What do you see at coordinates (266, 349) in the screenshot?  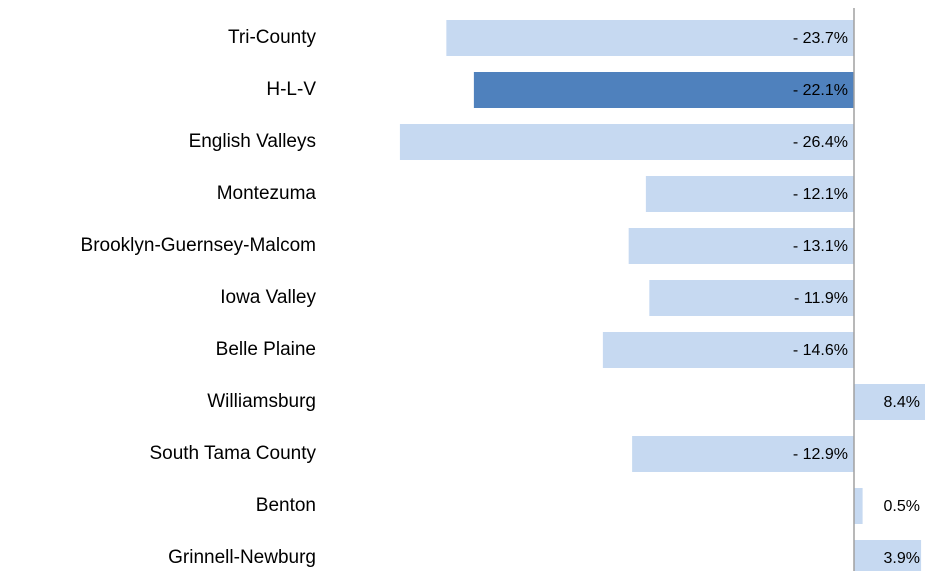 I see `category-label: Belle Plaine` at bounding box center [266, 349].